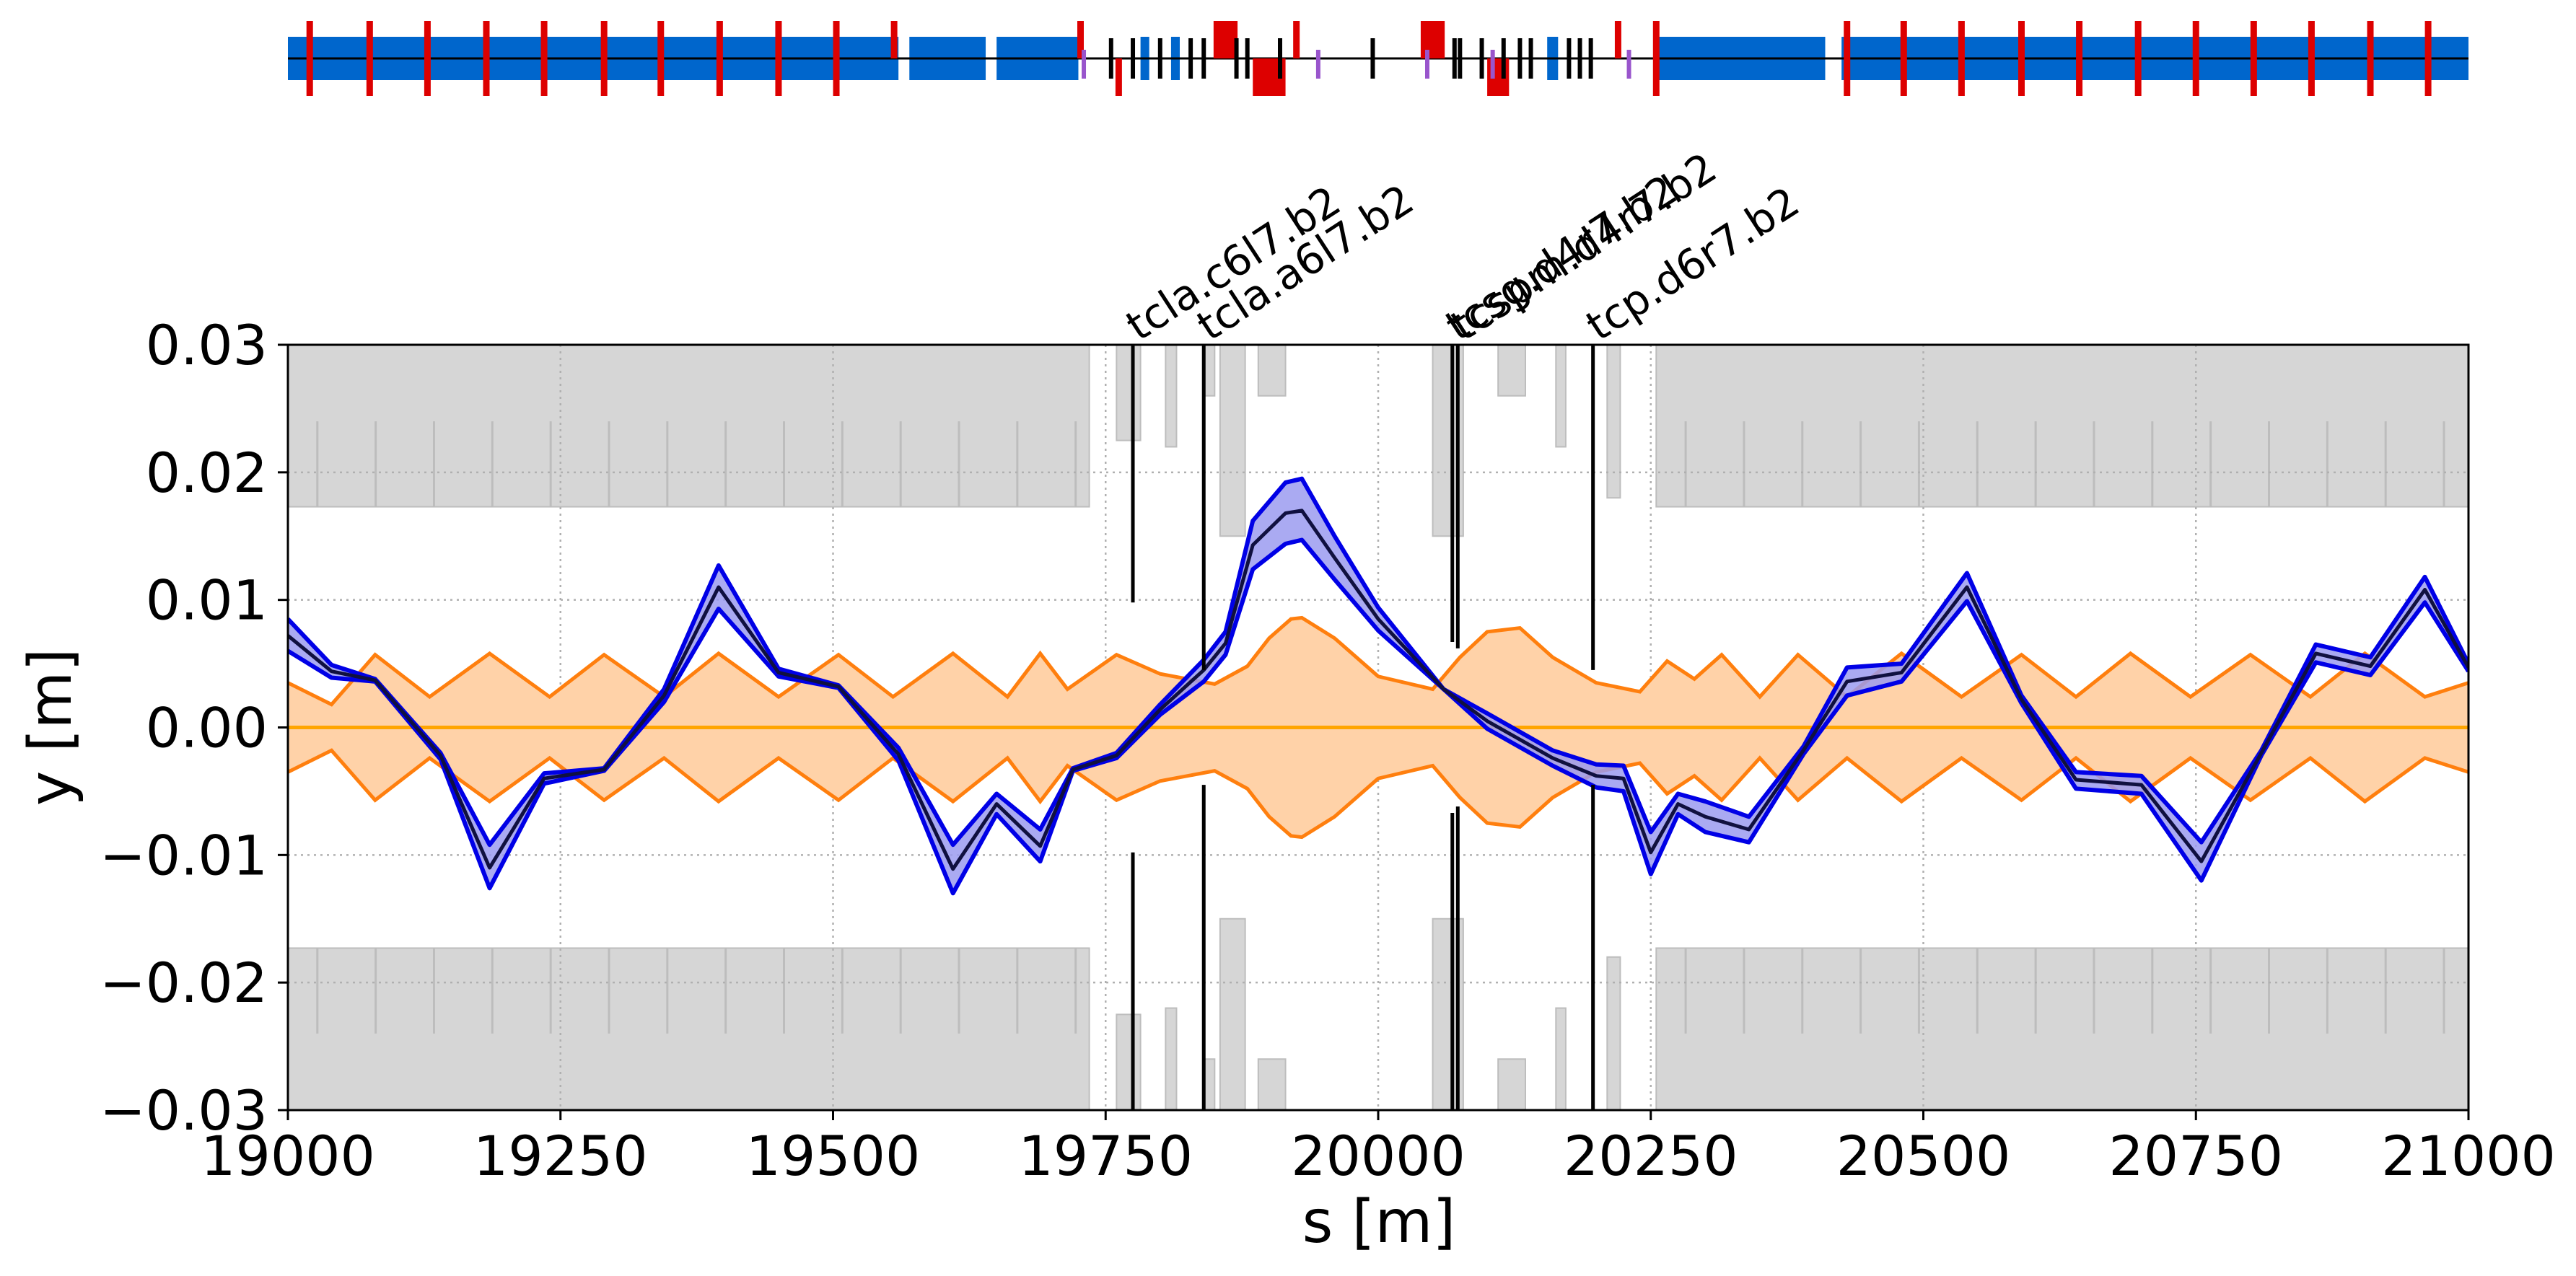  Describe the element at coordinates (207, 473) in the screenshot. I see `y-tick-label: 0.02` at that location.